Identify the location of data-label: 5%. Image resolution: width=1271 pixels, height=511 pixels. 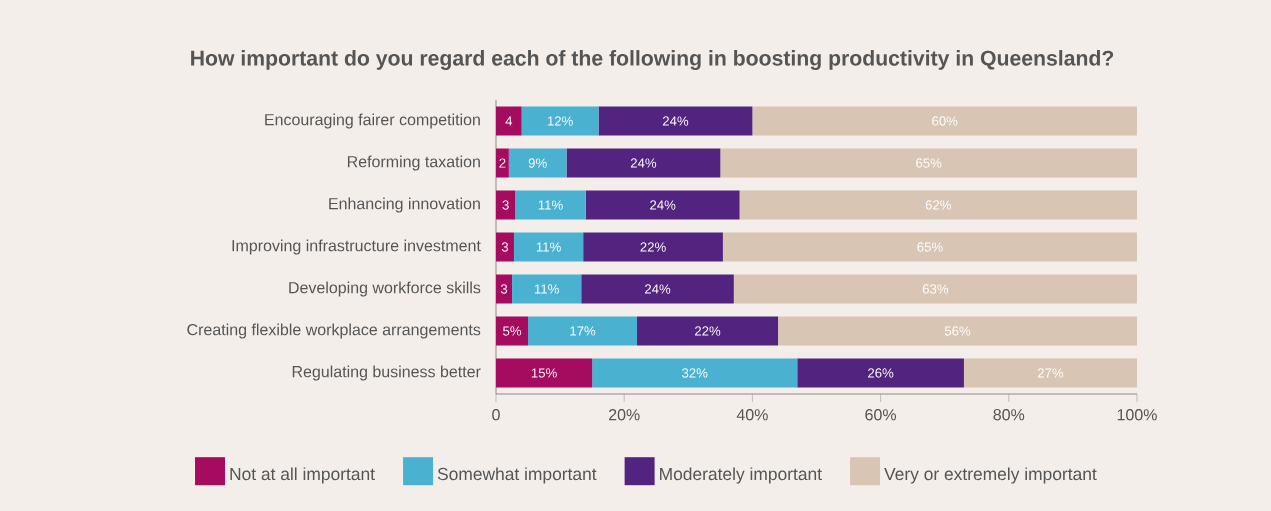
(512, 331).